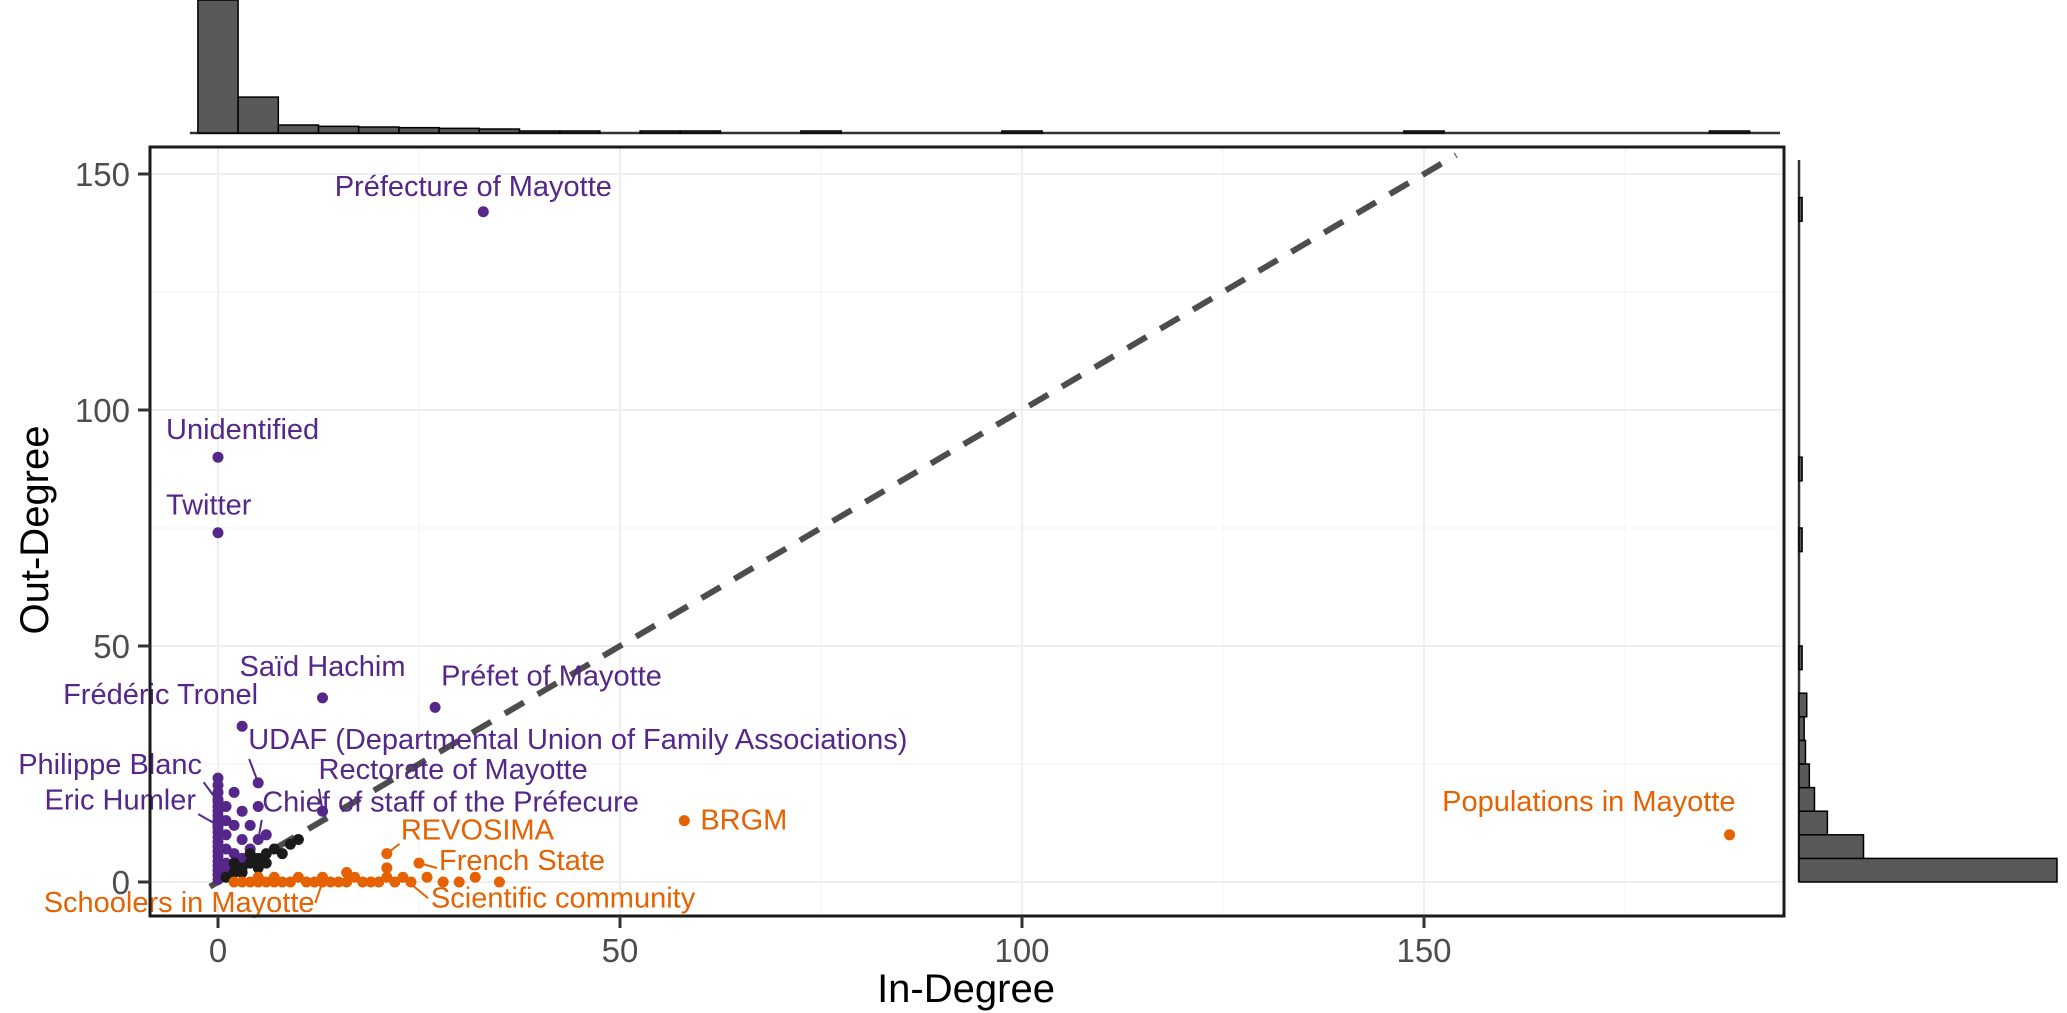 The width and height of the screenshot is (2067, 1013). What do you see at coordinates (522, 861) in the screenshot?
I see `point-label: French State` at bounding box center [522, 861].